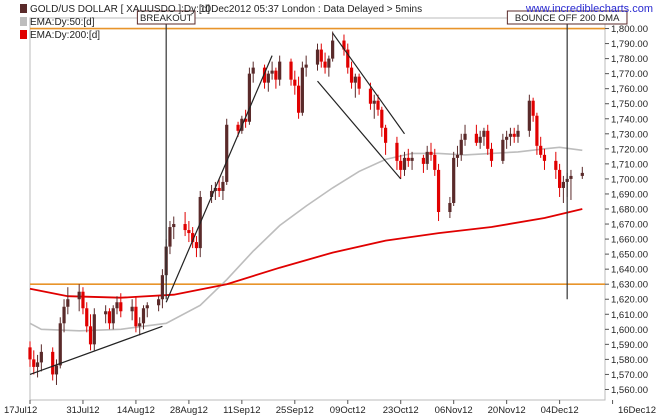  Describe the element at coordinates (629, 270) in the screenshot. I see `y-tick-label-16: 1,640.00` at that location.